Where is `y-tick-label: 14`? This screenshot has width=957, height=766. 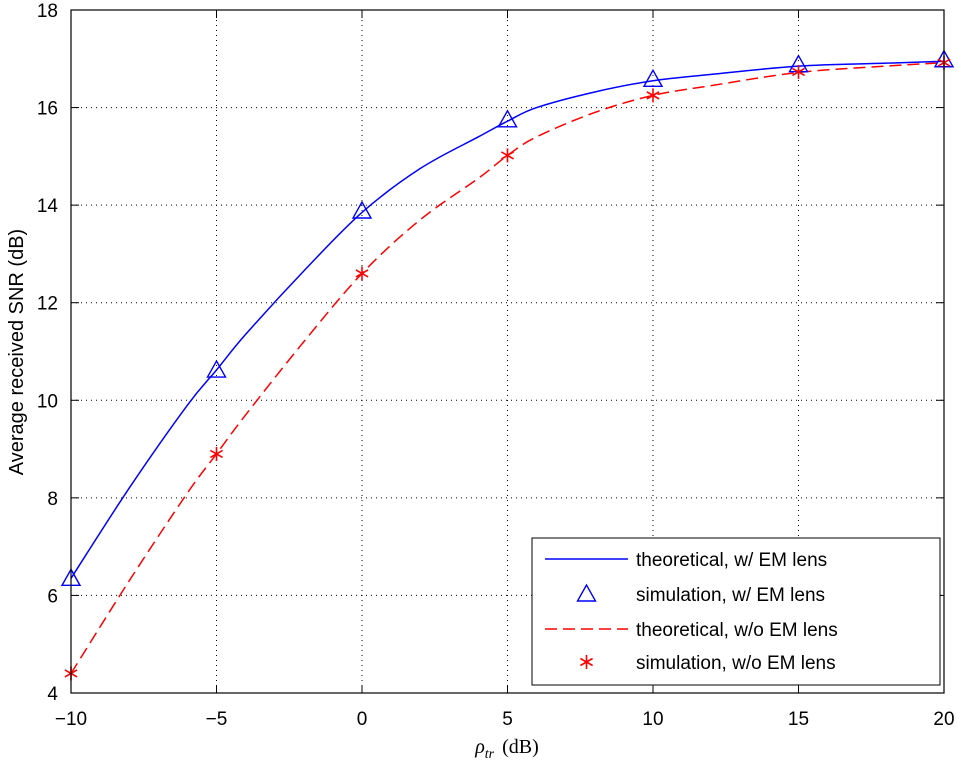
y-tick-label: 14 is located at coordinates (48, 206).